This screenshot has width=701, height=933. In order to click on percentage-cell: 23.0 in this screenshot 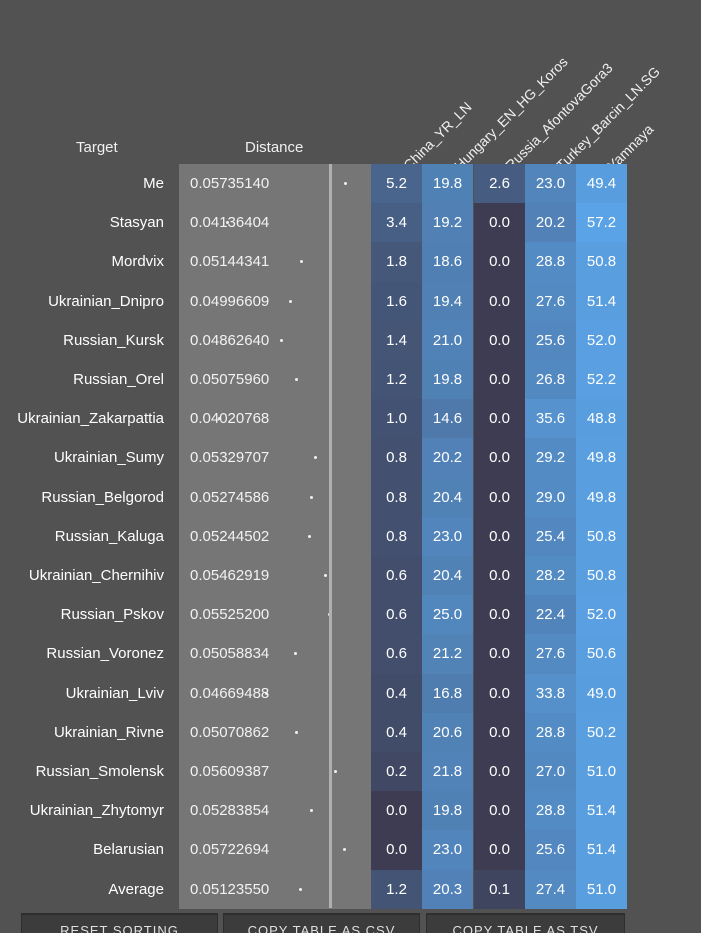, I will do `click(447, 850)`.